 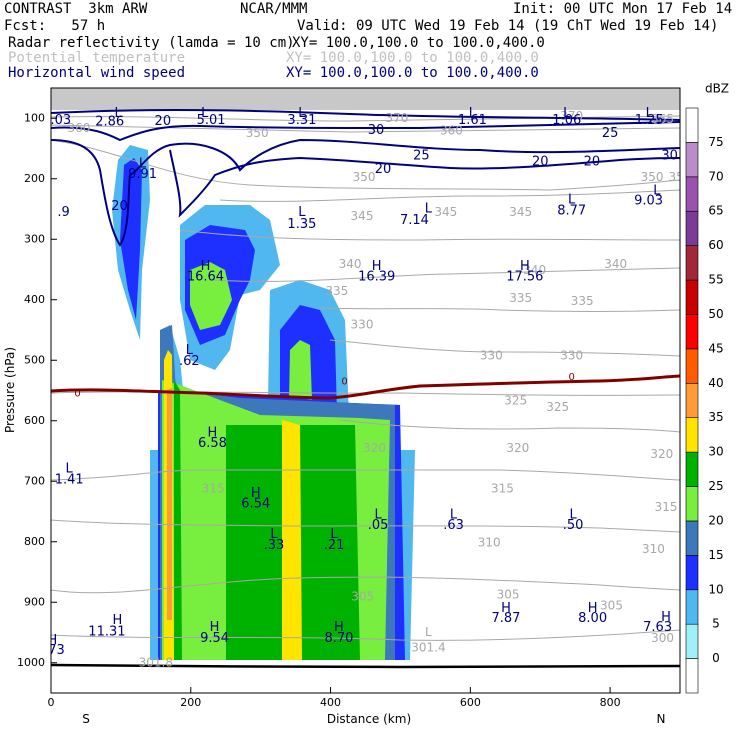 What do you see at coordinates (34, 359) in the screenshot?
I see `y-tick-label: 500` at bounding box center [34, 359].